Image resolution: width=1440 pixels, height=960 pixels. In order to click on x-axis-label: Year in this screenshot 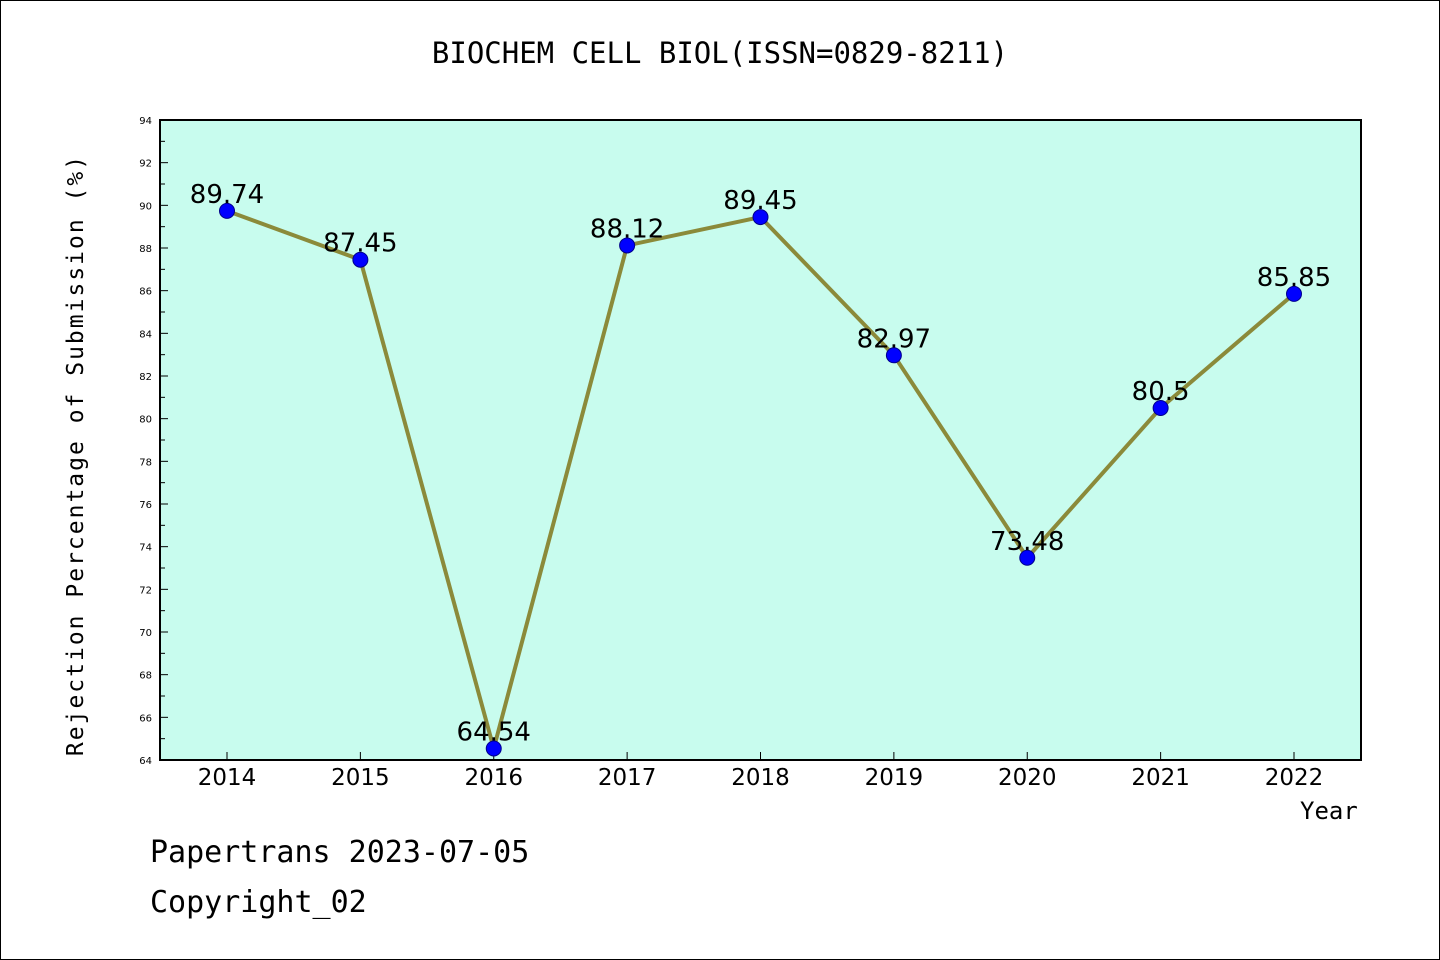, I will do `click(1329, 811)`.